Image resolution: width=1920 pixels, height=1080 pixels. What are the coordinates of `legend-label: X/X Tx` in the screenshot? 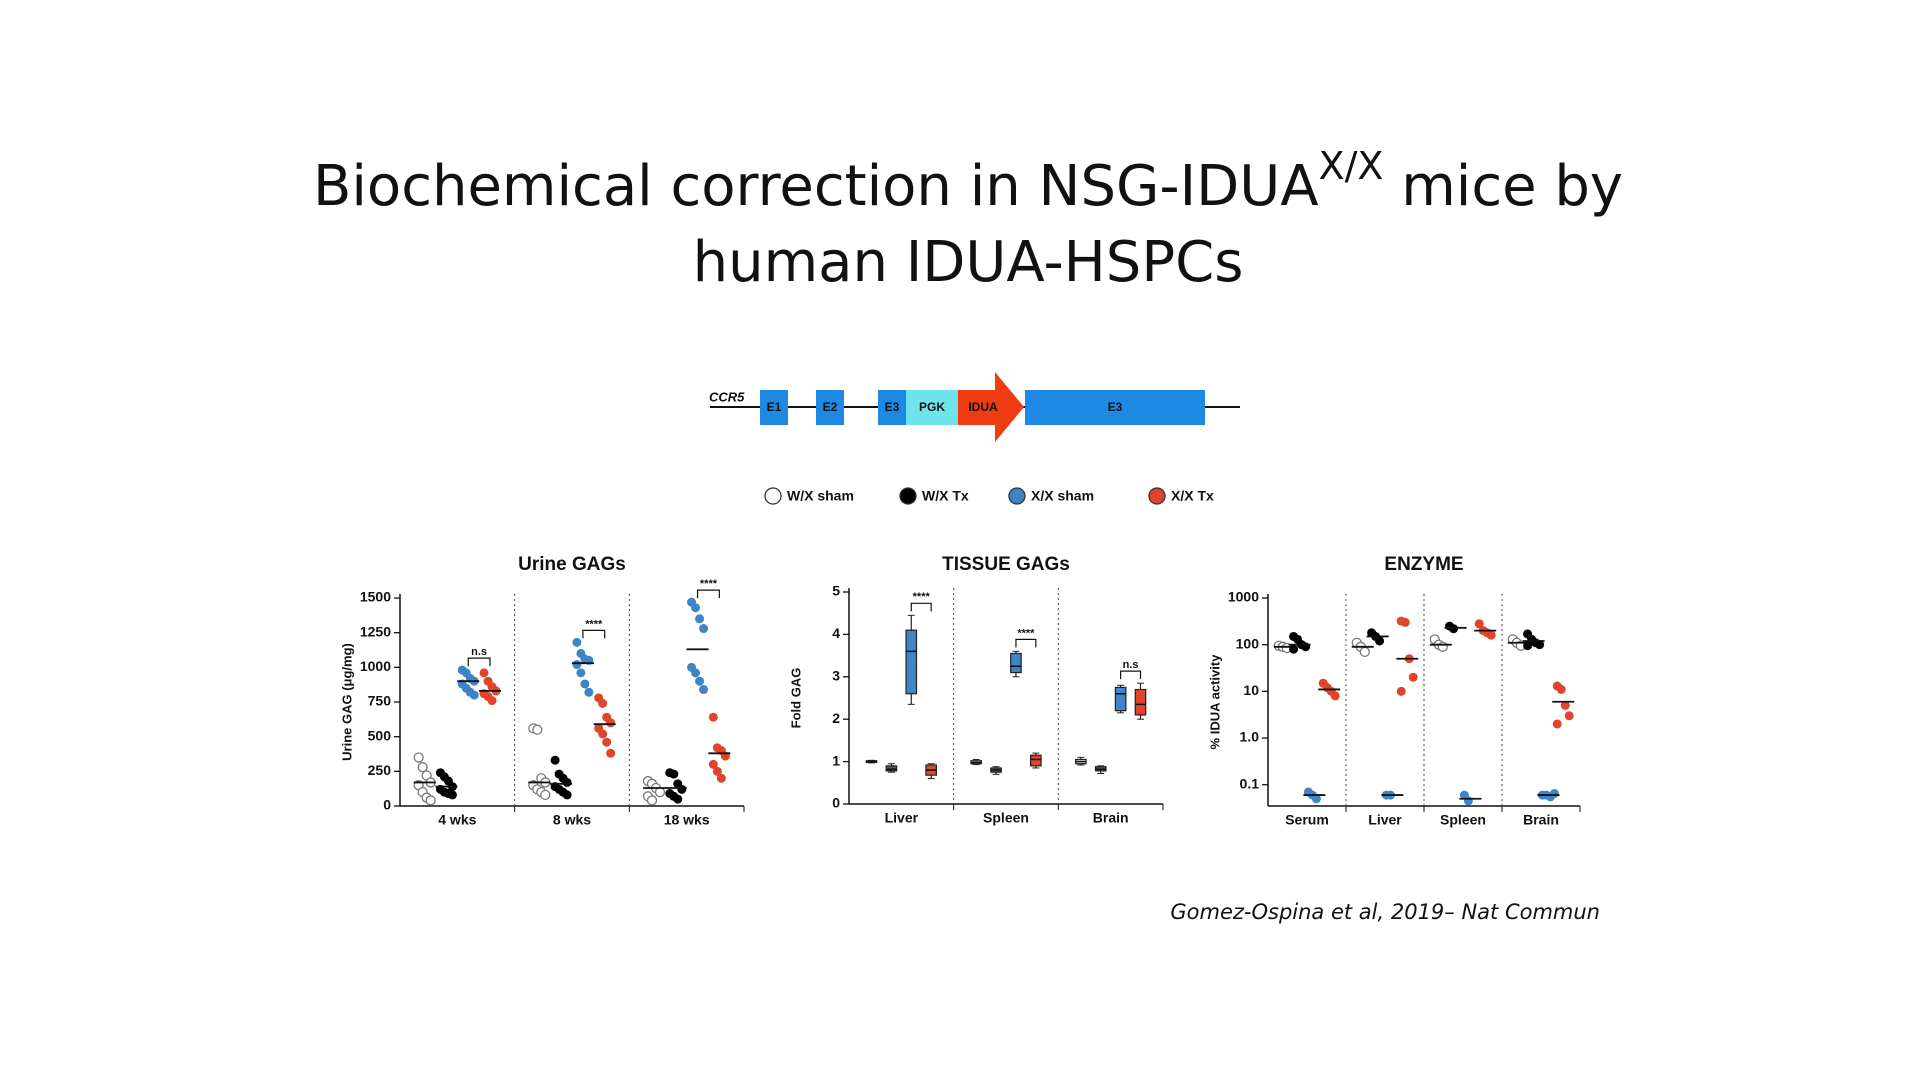 It's located at (1192, 496).